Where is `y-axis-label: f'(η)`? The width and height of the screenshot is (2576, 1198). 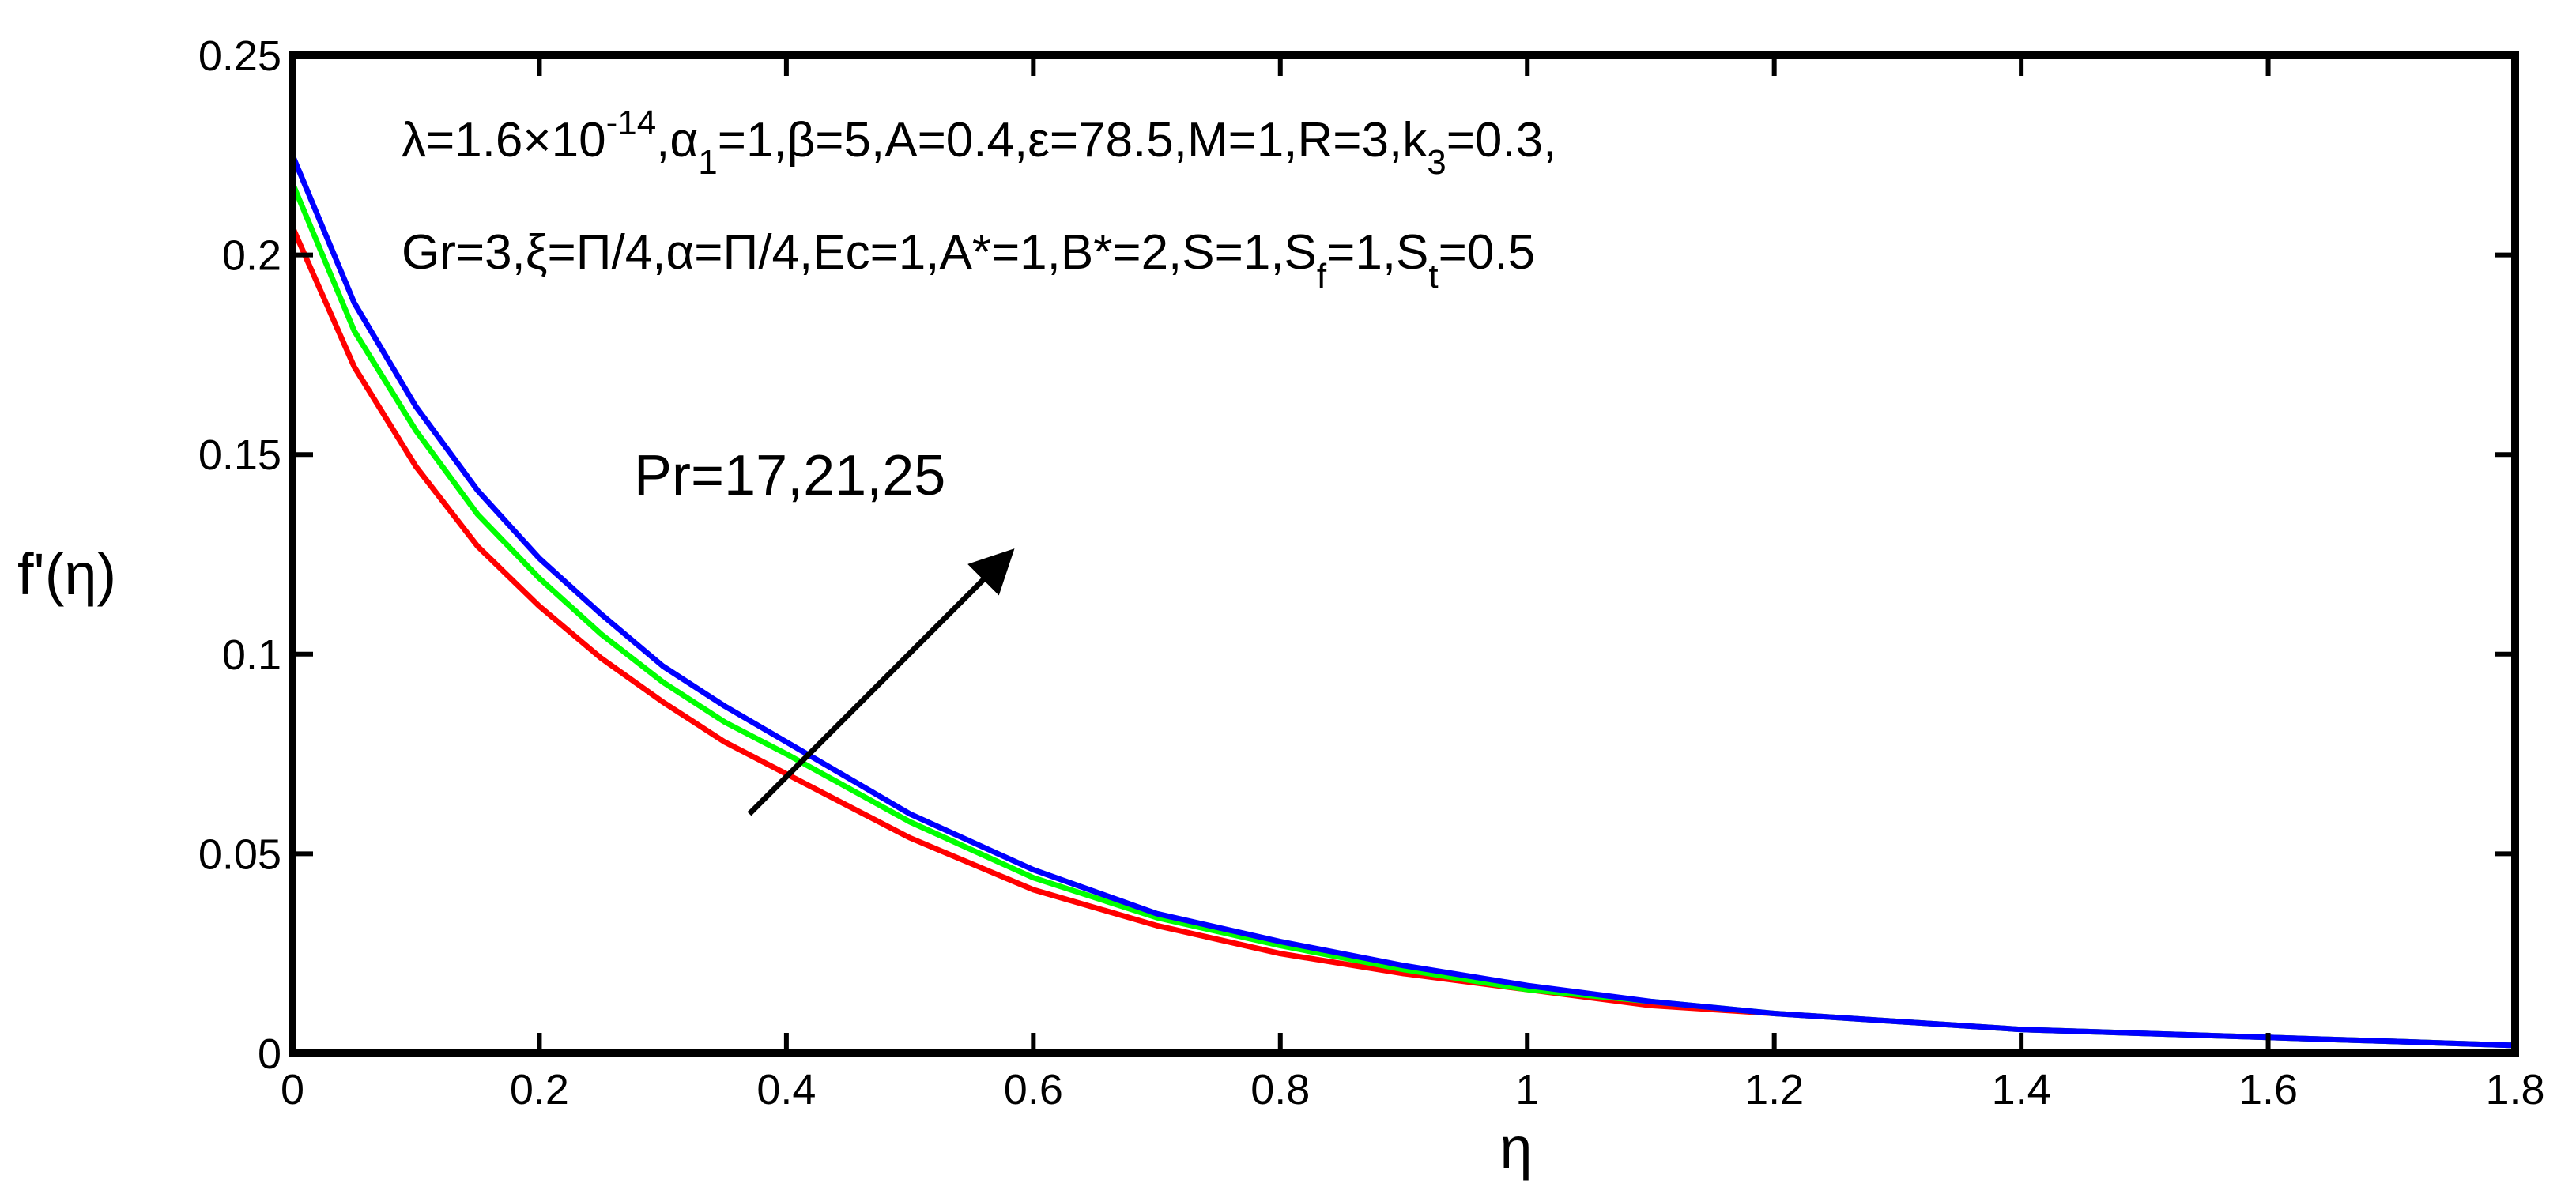 y-axis-label: f'(η) is located at coordinates (66, 574).